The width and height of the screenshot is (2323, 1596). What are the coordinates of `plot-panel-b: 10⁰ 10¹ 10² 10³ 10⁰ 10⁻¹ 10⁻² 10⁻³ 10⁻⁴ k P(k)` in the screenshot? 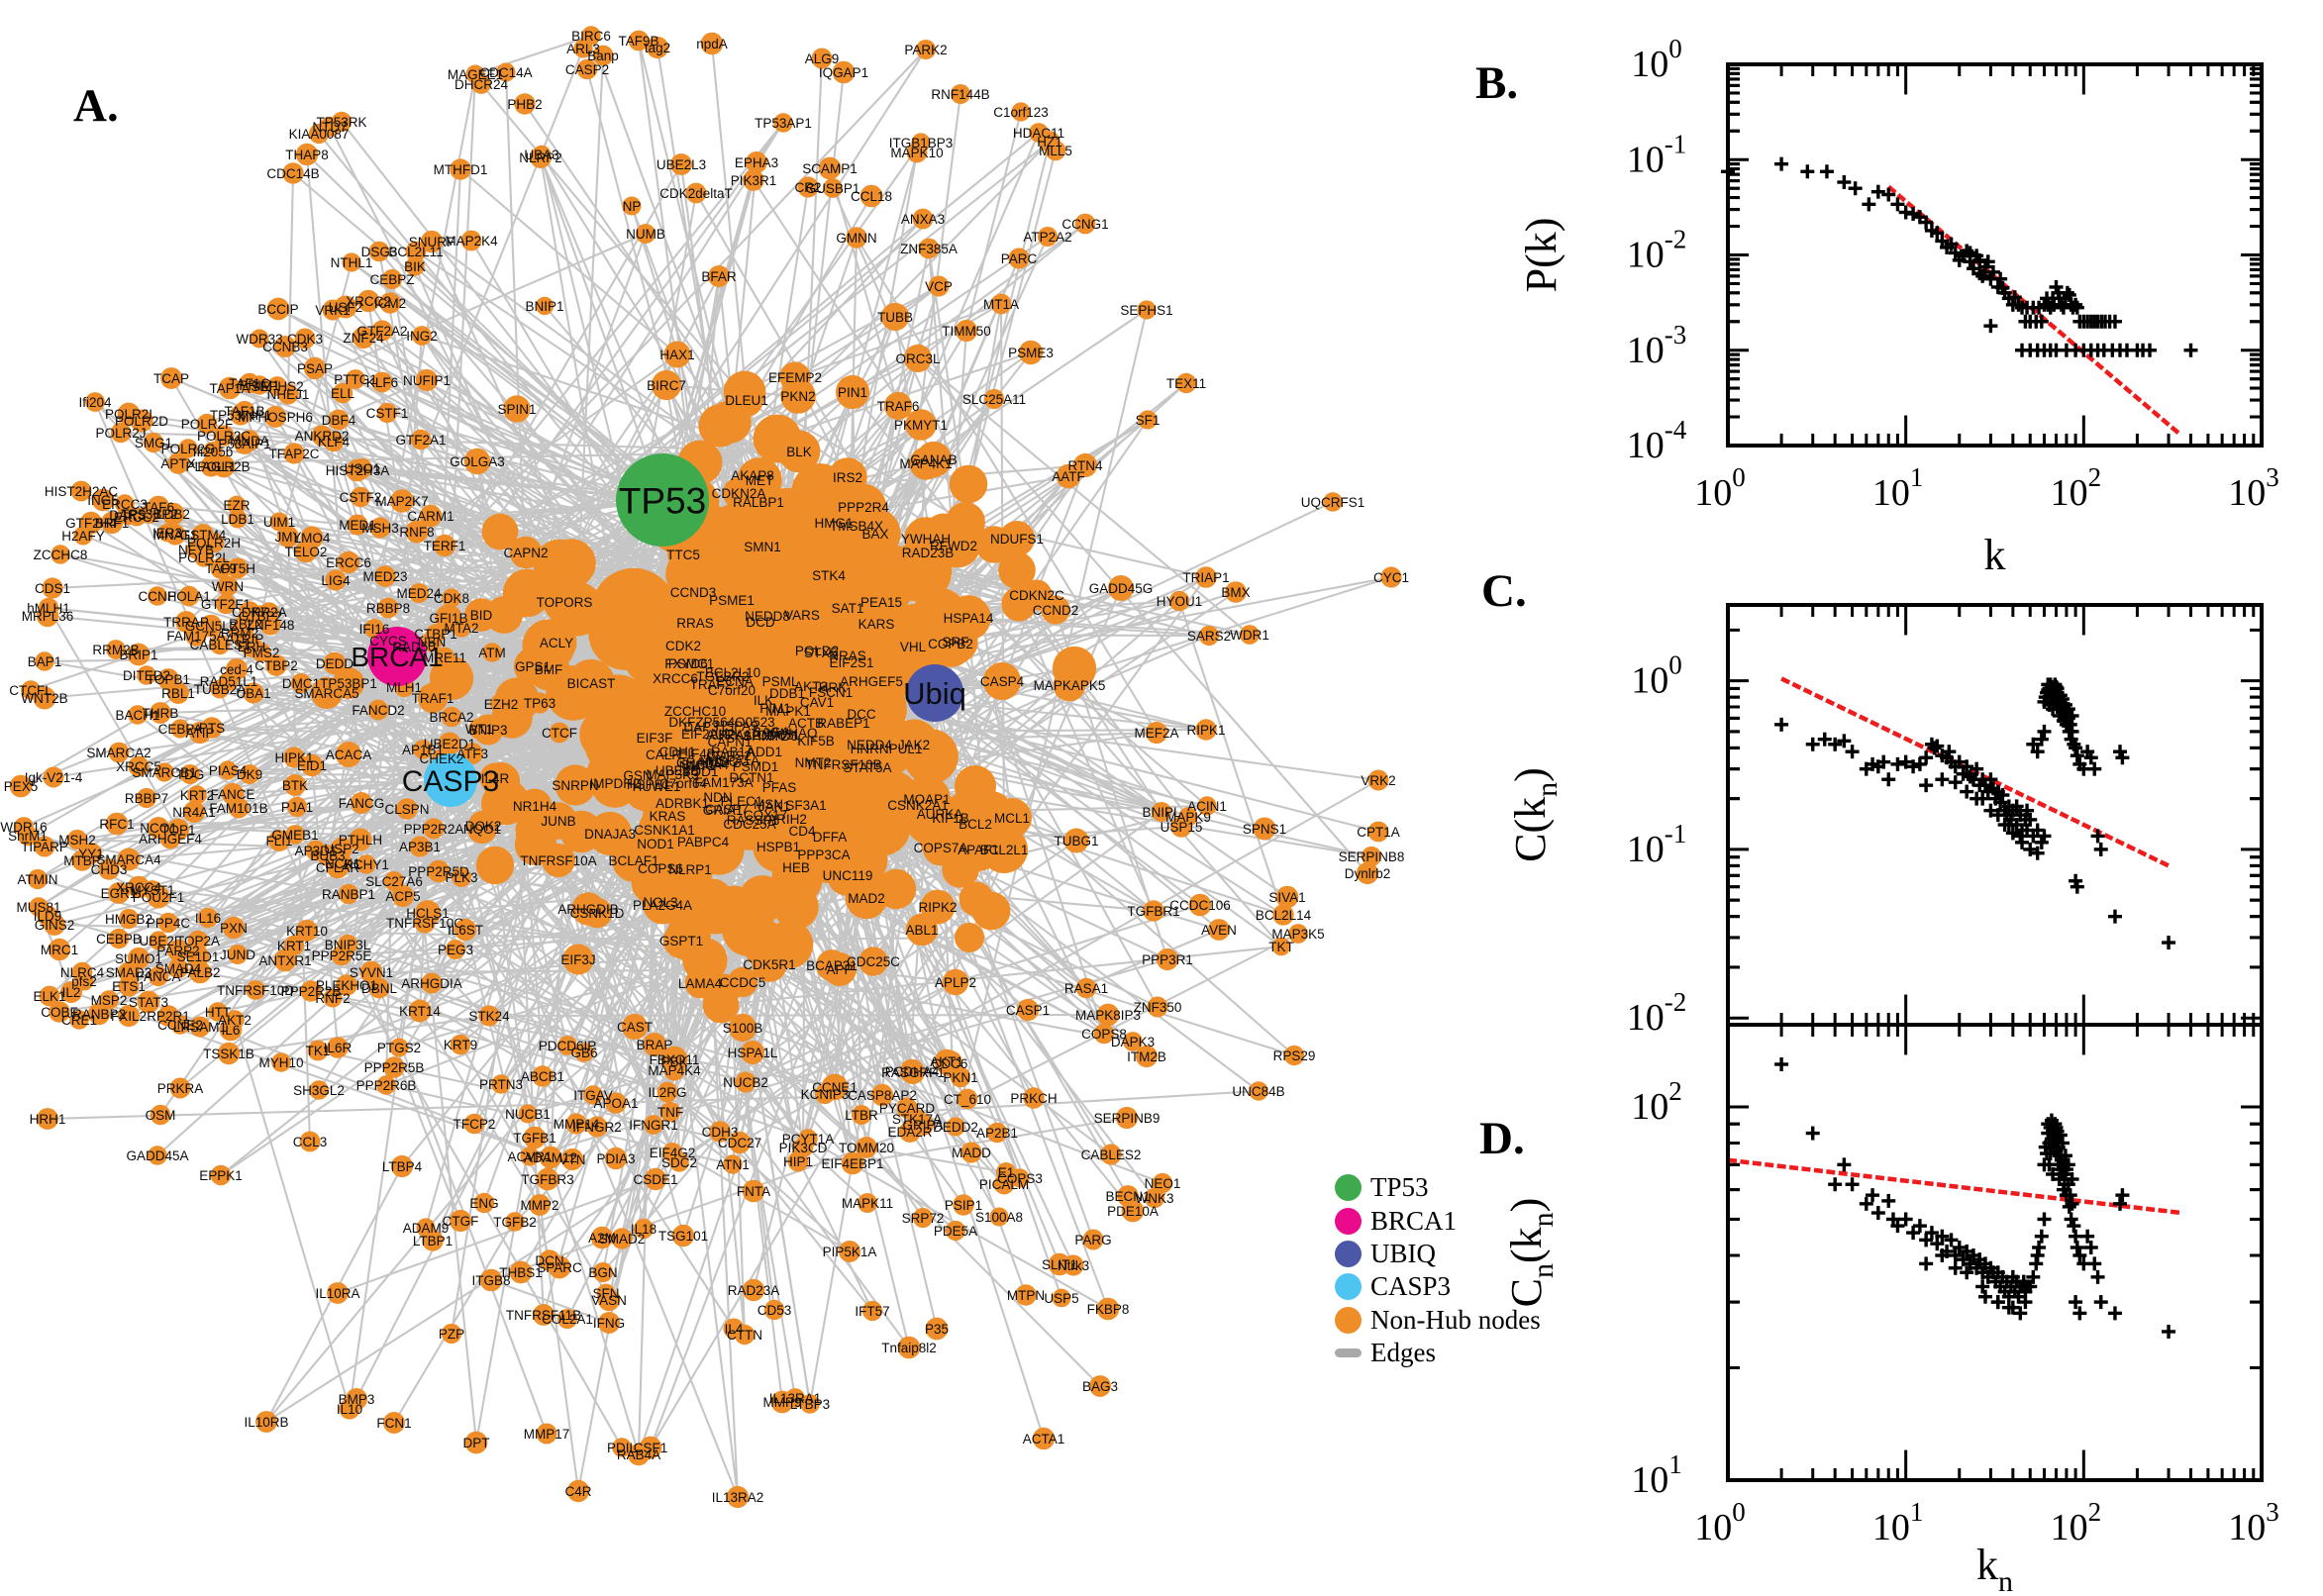 It's located at (1898, 306).